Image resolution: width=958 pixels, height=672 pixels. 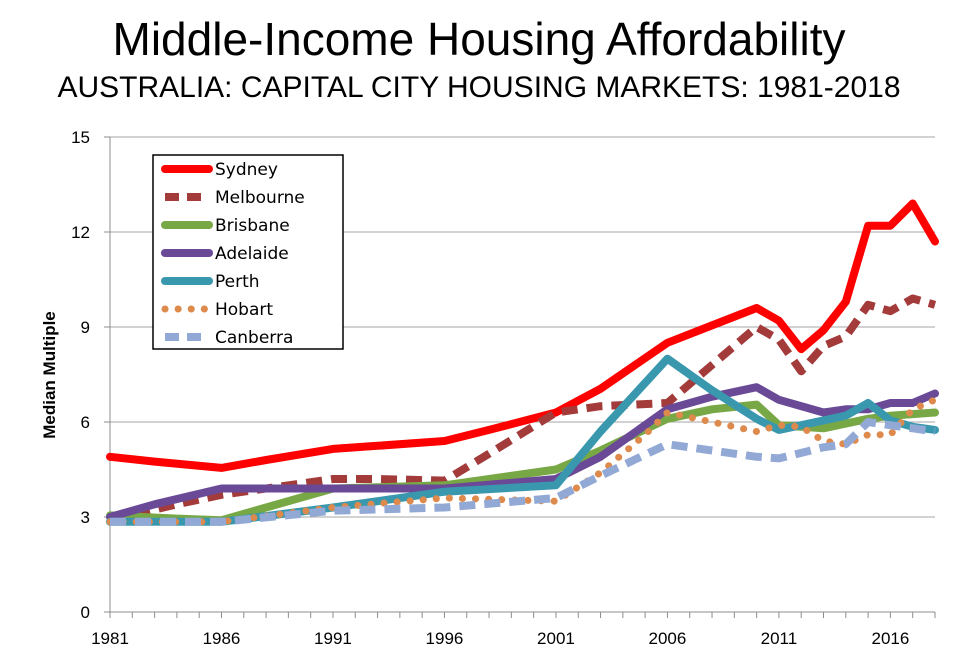 I want to click on legend-label-hobart: Hobart, so click(x=244, y=310).